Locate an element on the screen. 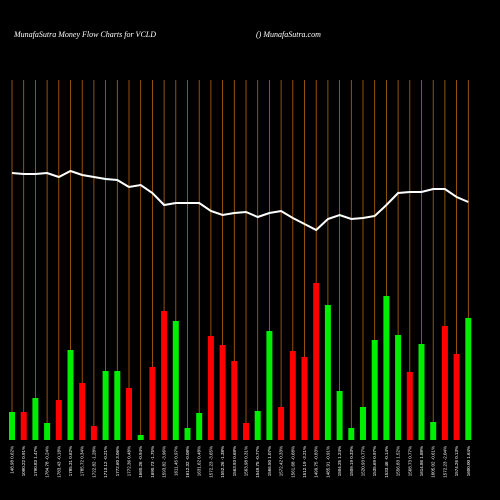  x-tick-label: 1572.42 0.33% is located at coordinates (281, 461).